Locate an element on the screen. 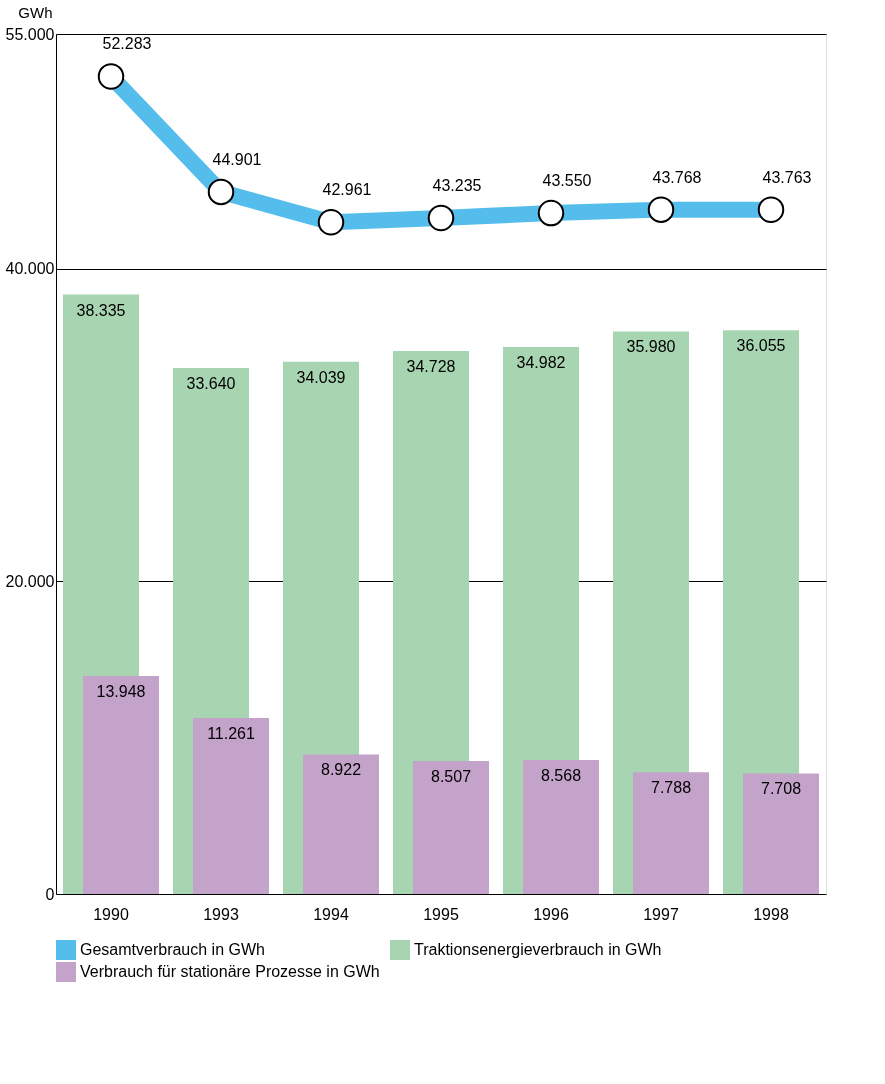 The image size is (885, 1084). data-label: 43.768 is located at coordinates (677, 177).